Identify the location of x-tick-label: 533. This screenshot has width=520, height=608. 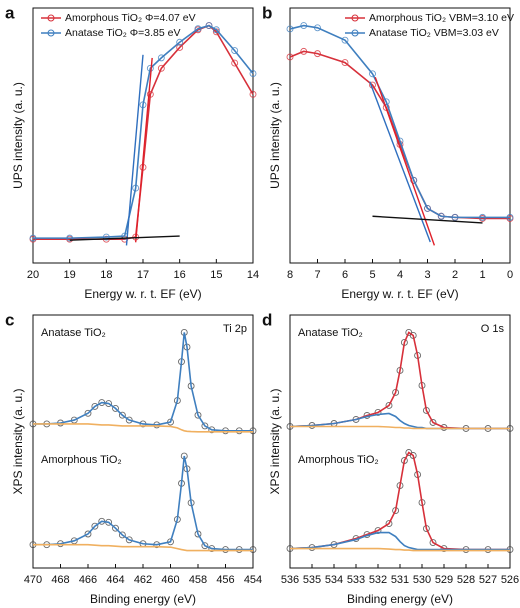
(356, 580).